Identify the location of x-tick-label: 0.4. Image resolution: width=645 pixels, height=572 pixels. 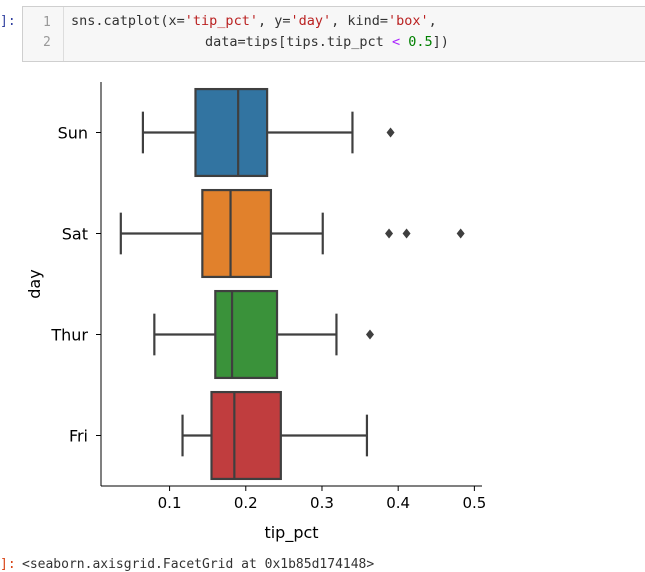
(398, 503).